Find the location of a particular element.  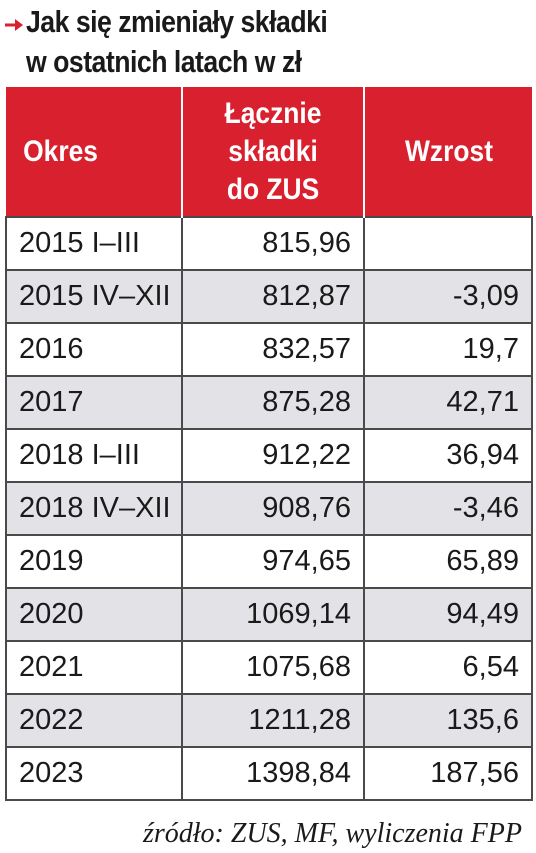

cell-okres-value: 2018 I–III is located at coordinates (79, 455).